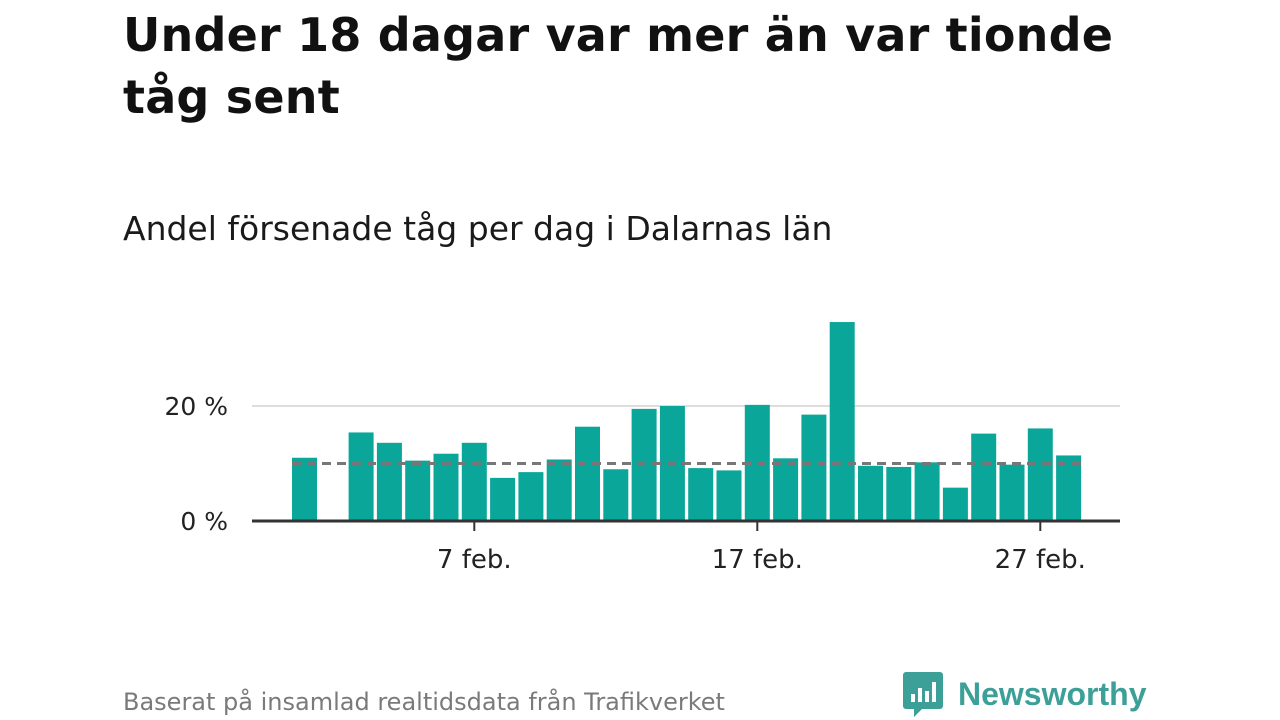 The width and height of the screenshot is (1280, 720). Describe the element at coordinates (757, 560) in the screenshot. I see `x-tick-label: 17 feb.` at that location.